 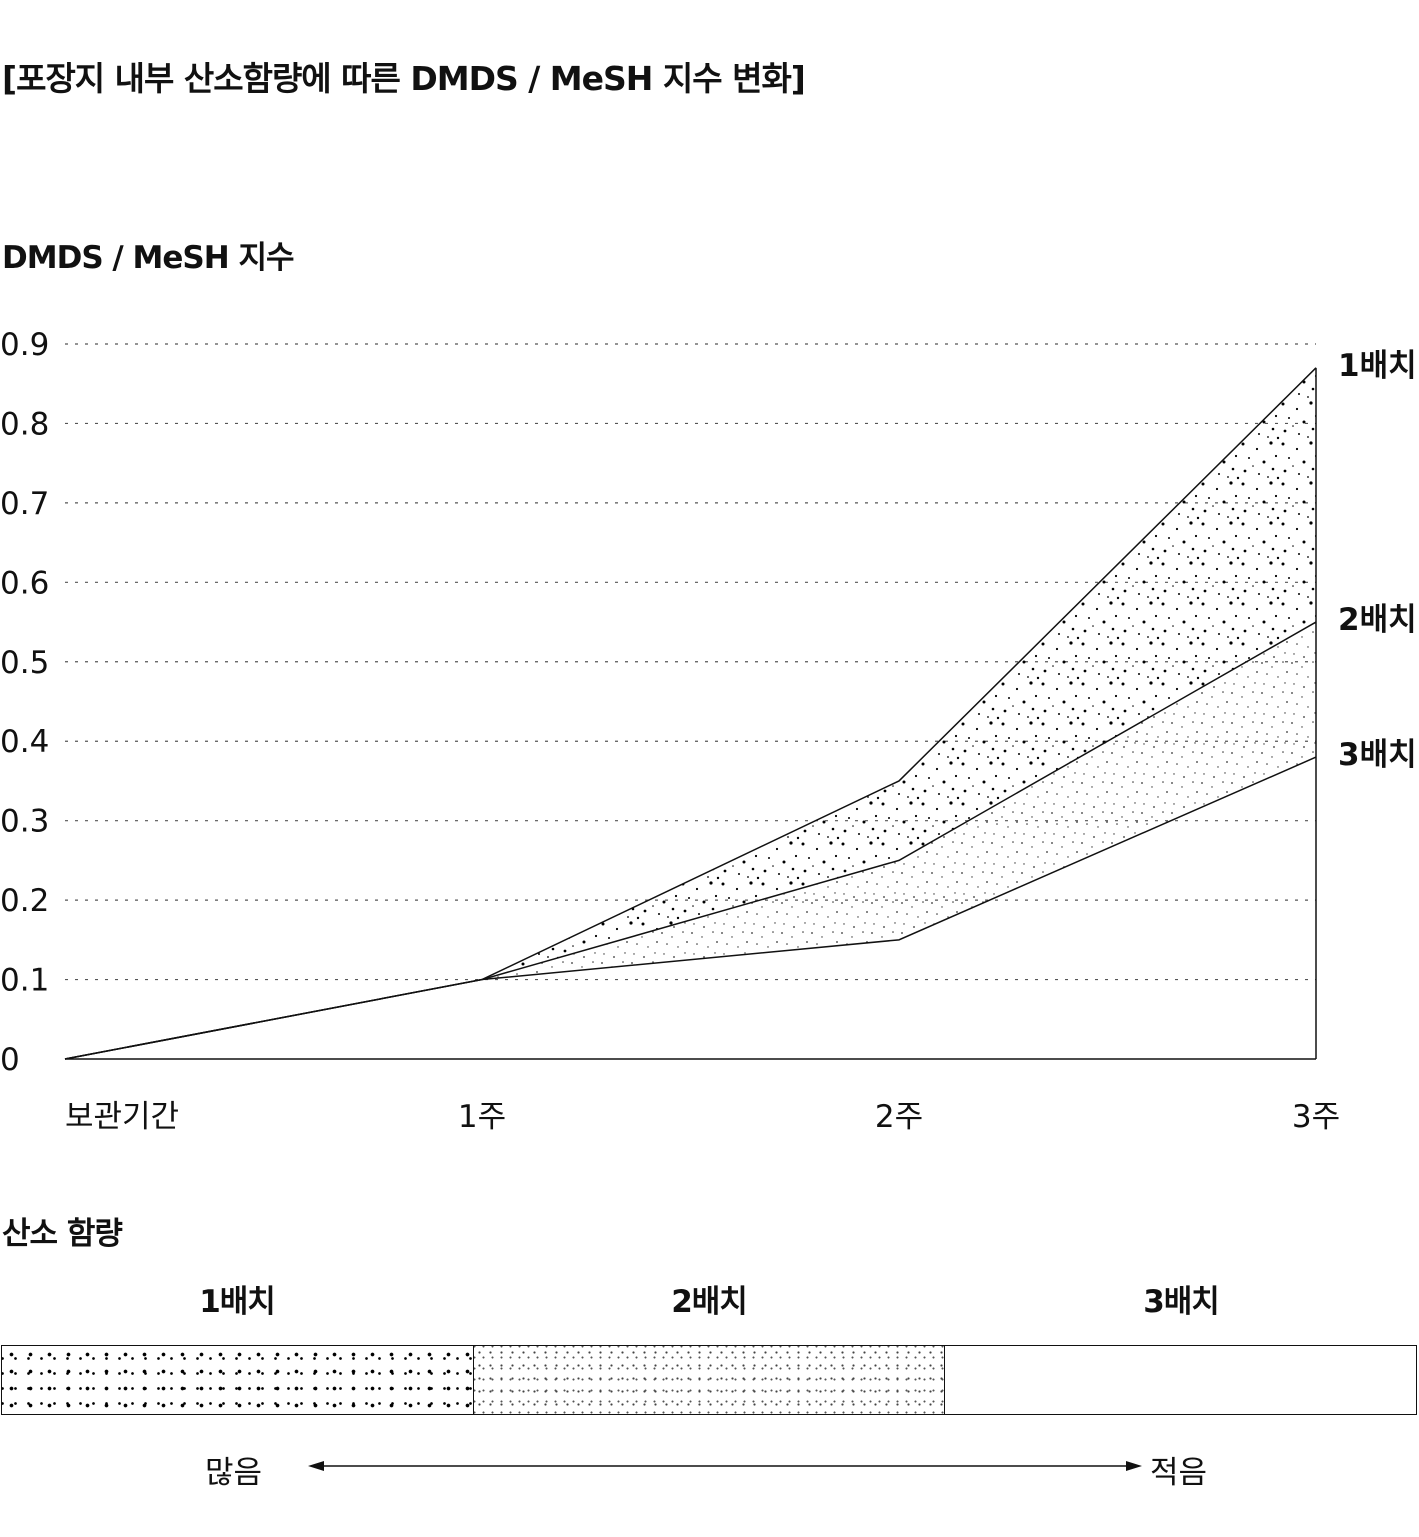 What do you see at coordinates (24, 901) in the screenshot?
I see `y-tick-label: 0.2` at bounding box center [24, 901].